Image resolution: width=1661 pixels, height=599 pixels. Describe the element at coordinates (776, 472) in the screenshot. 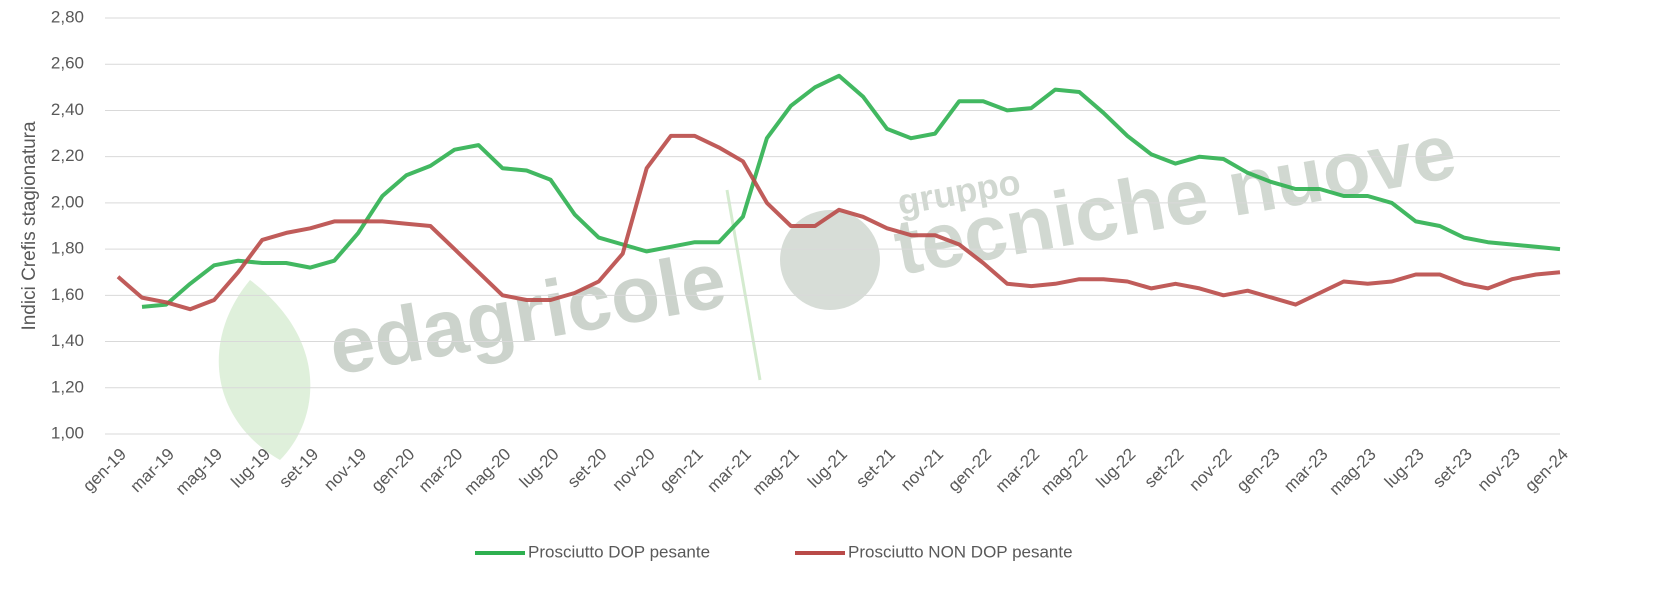

I see `x-tick-label: mag-21` at that location.